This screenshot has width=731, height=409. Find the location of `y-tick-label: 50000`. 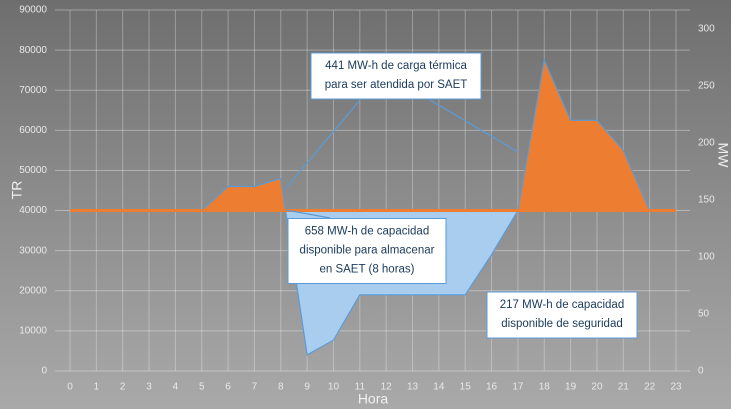

y-tick-label: 50000 is located at coordinates (33, 170).